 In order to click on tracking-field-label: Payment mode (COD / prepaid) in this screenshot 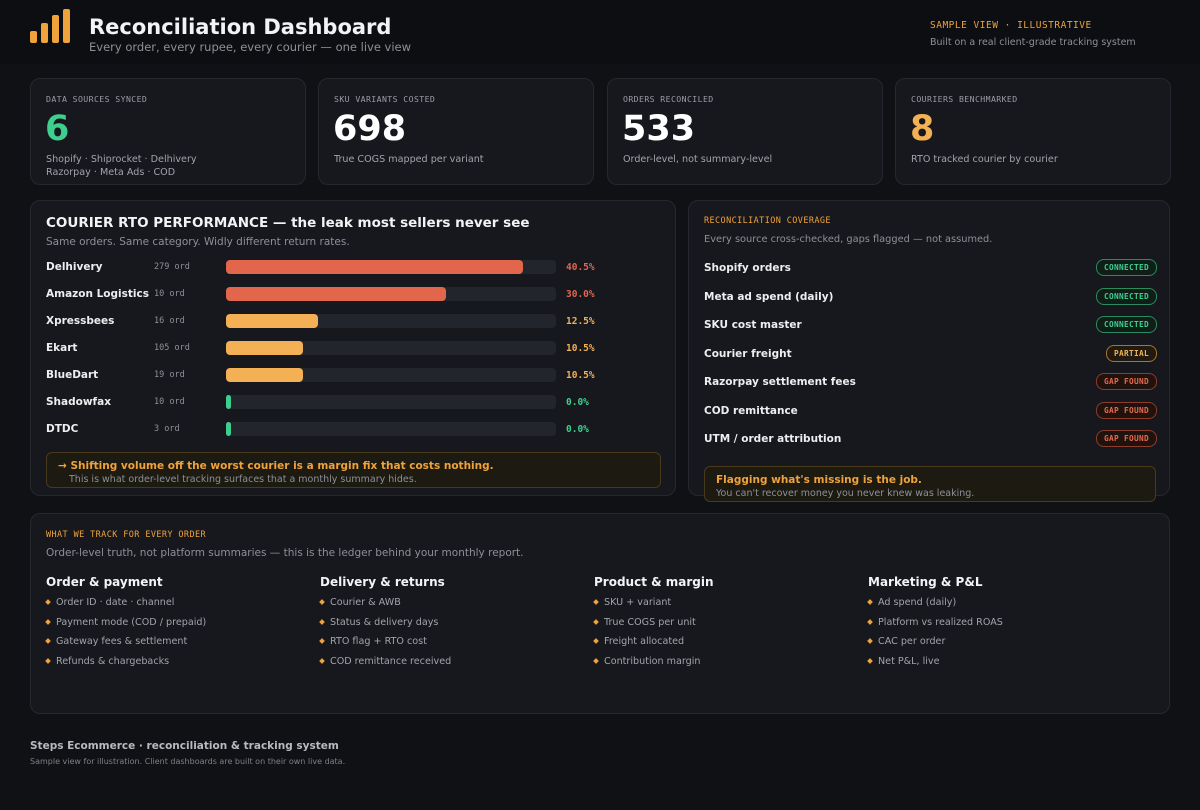, I will do `click(131, 622)`.